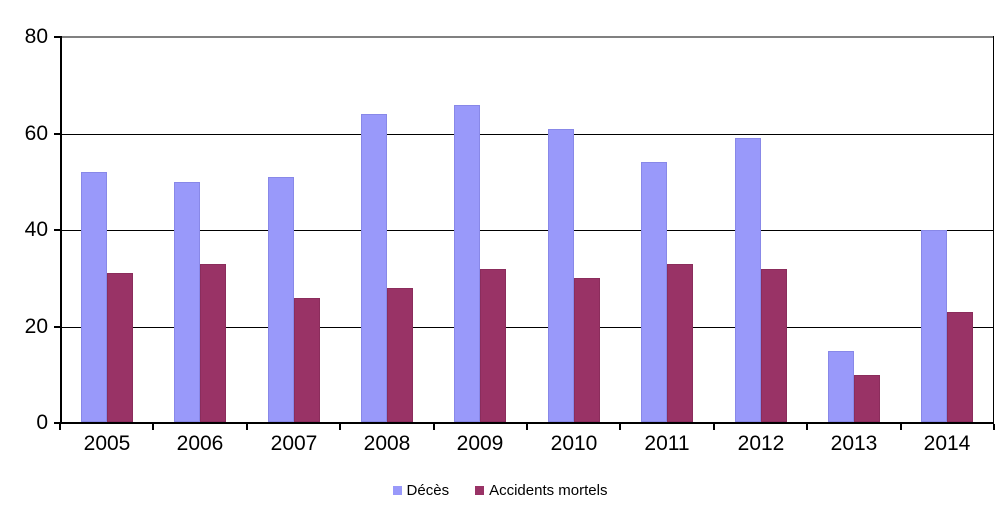 The height and width of the screenshot is (512, 1000). What do you see at coordinates (854, 443) in the screenshot?
I see `x-axis-label-2013: 2013` at bounding box center [854, 443].